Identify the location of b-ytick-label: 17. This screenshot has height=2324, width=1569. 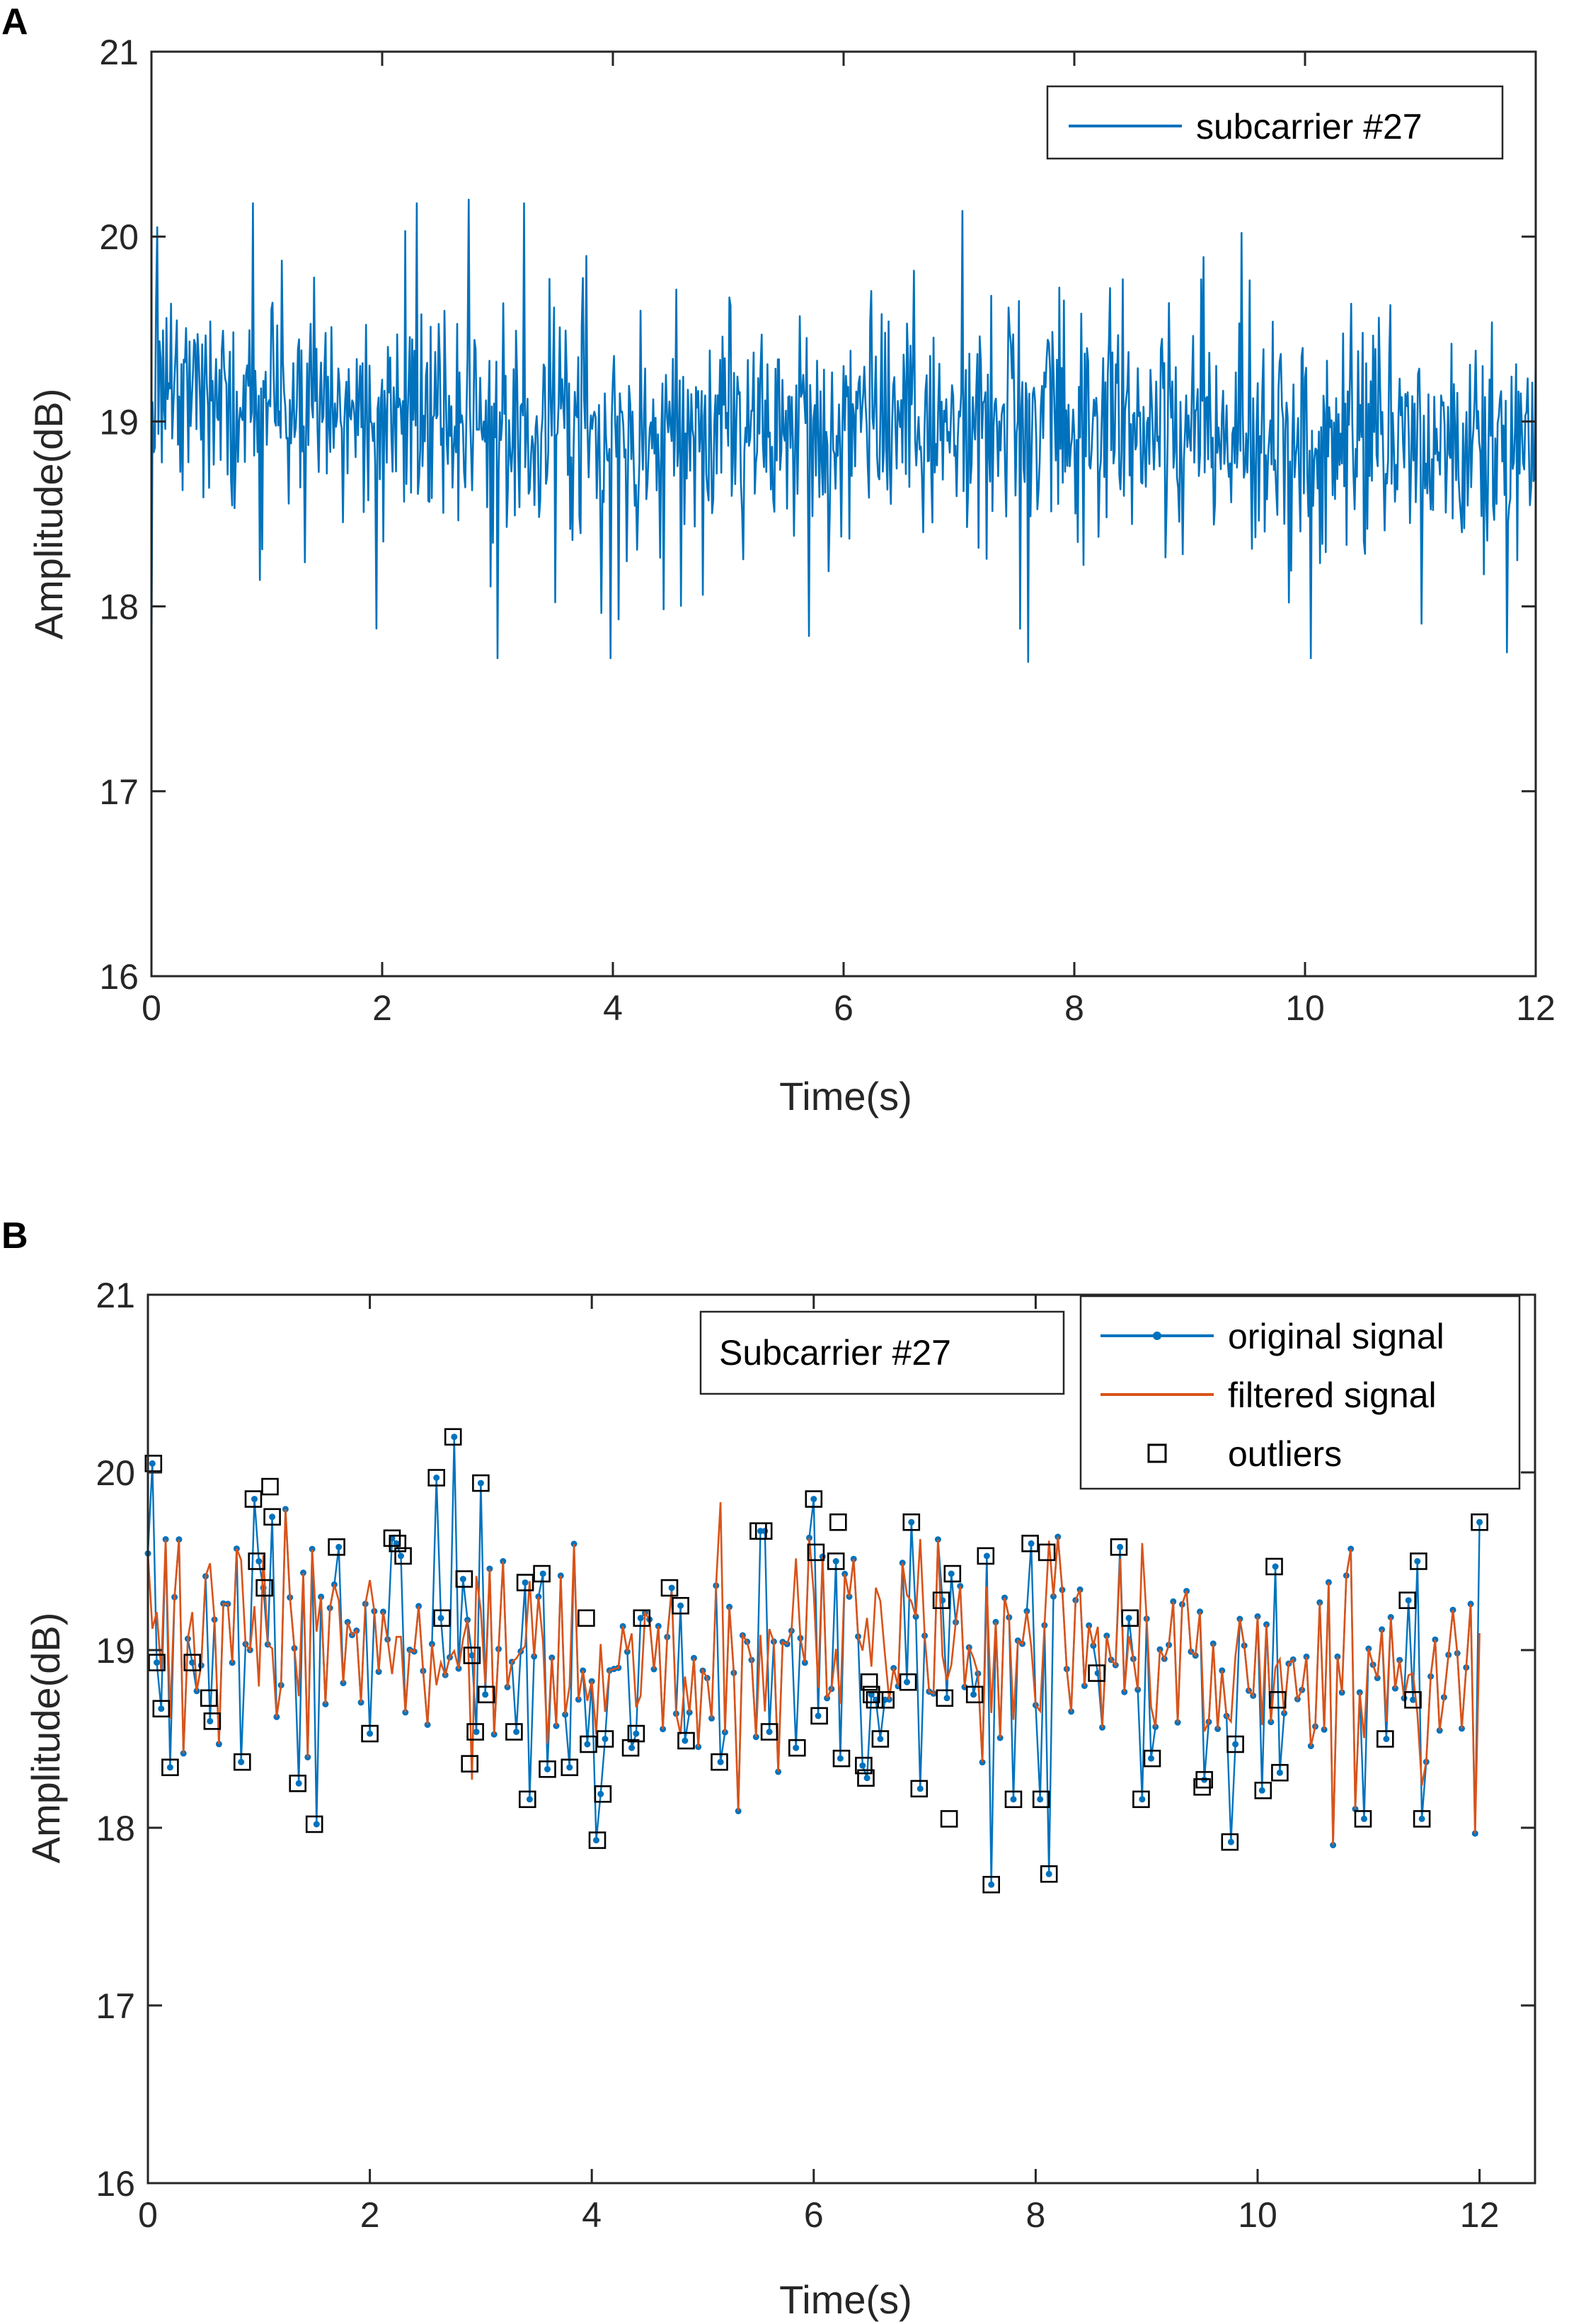
(116, 2006).